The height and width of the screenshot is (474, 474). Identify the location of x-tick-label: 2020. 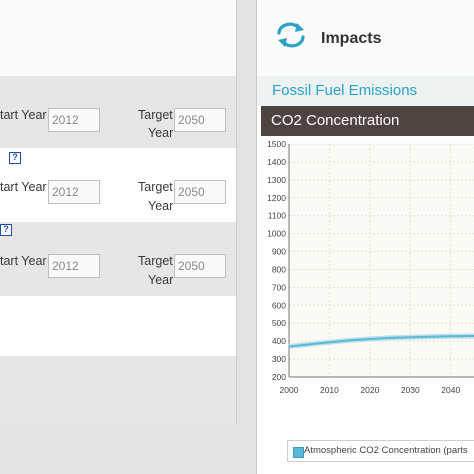
(369, 390).